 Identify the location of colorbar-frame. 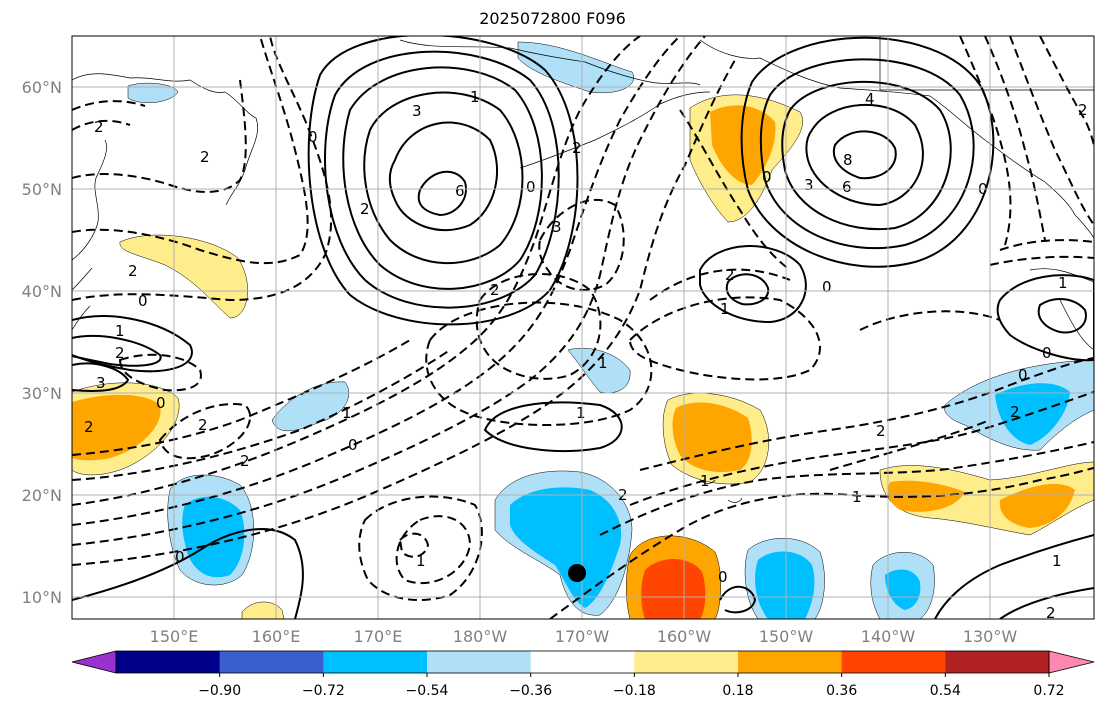
(582, 662).